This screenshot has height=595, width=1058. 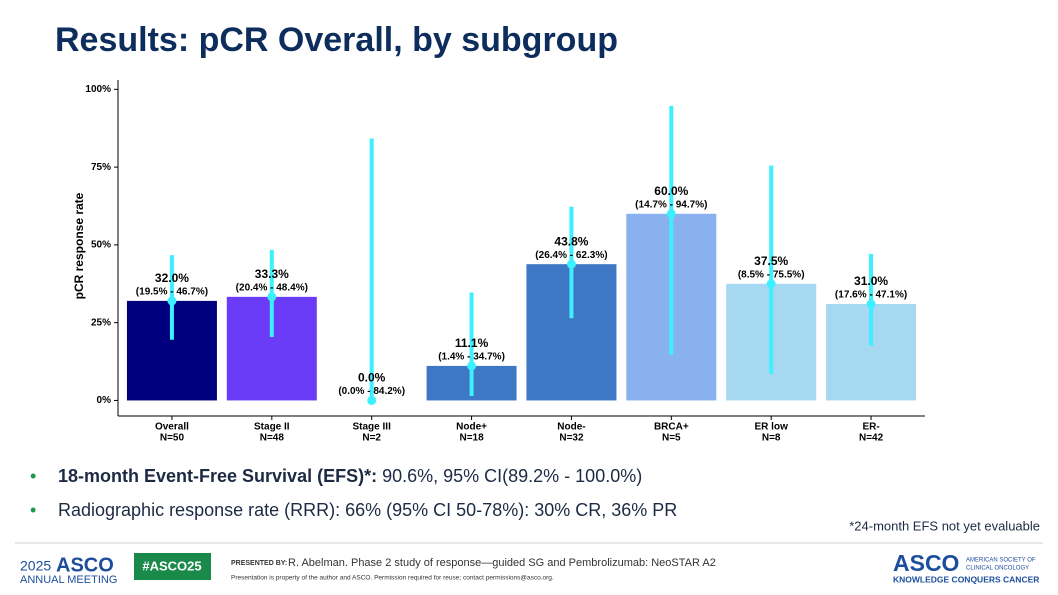 What do you see at coordinates (997, 569) in the screenshot?
I see `society: CLINICAL ONCOLOGY` at bounding box center [997, 569].